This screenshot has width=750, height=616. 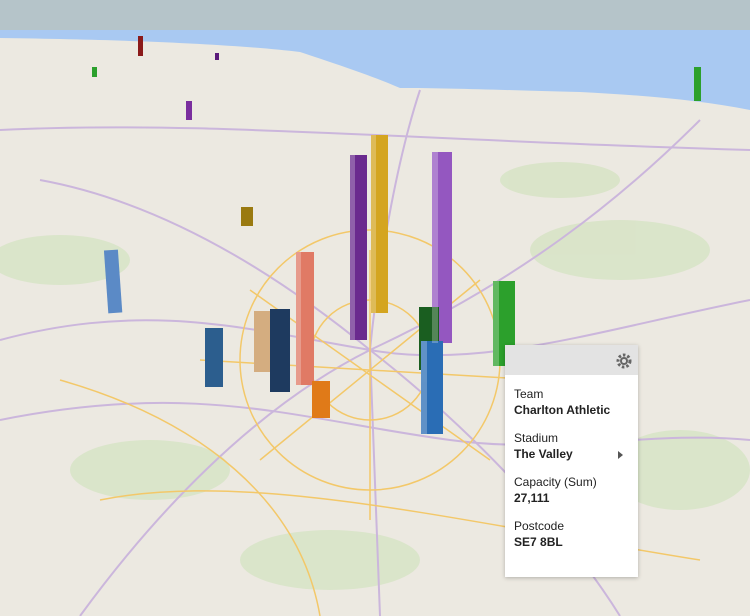 I want to click on tooltip-header, so click(x=571, y=360).